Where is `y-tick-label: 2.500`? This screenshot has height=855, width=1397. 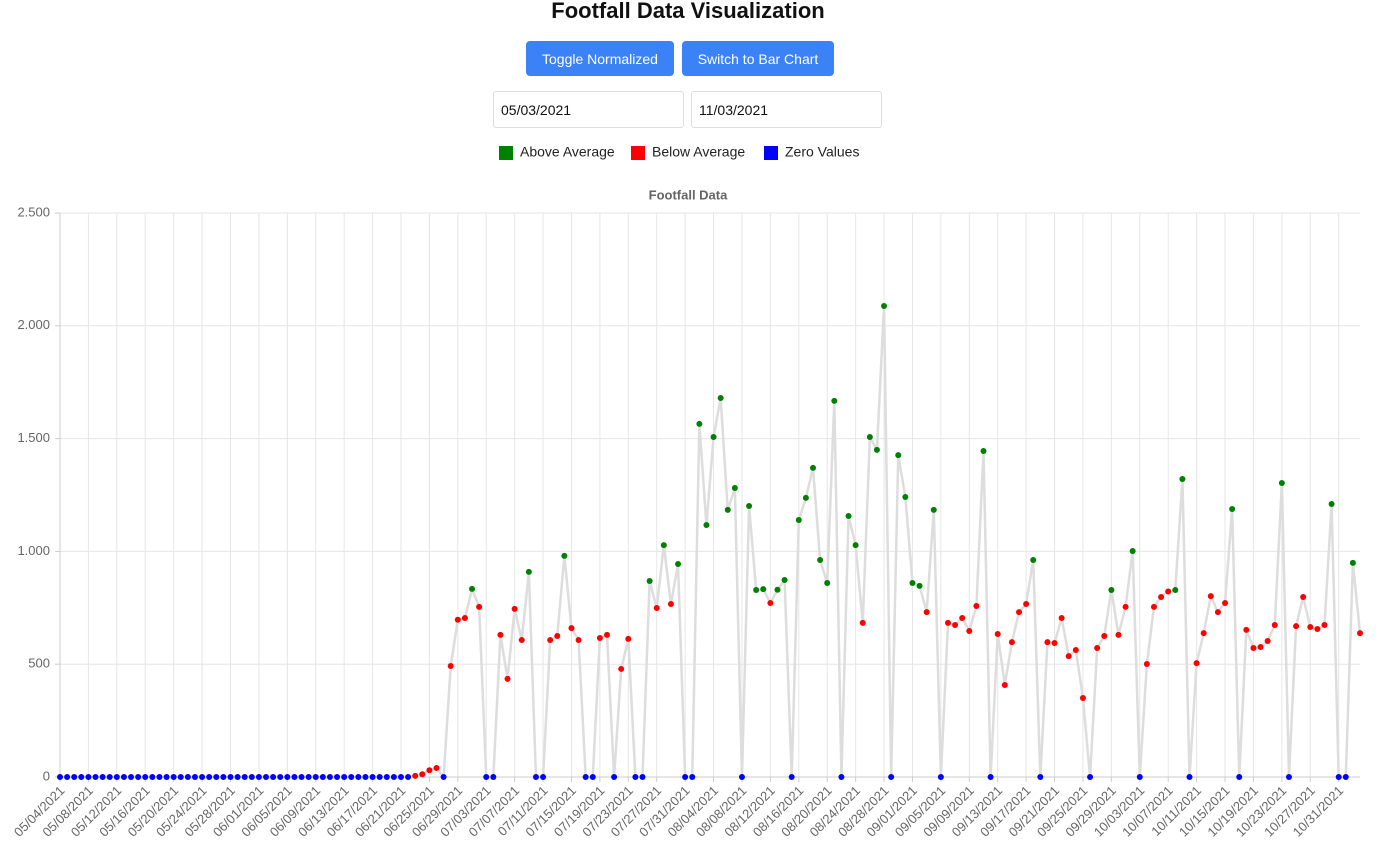
y-tick-label: 2.500 is located at coordinates (33, 211).